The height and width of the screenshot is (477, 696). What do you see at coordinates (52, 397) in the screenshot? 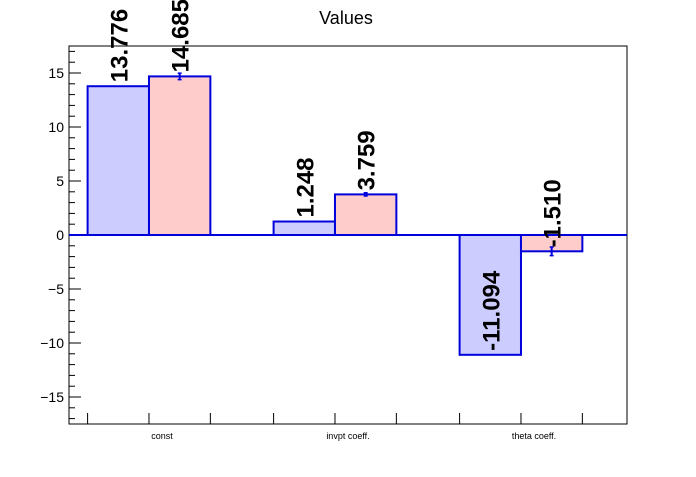
I see `y-tick-label: −15` at bounding box center [52, 397].